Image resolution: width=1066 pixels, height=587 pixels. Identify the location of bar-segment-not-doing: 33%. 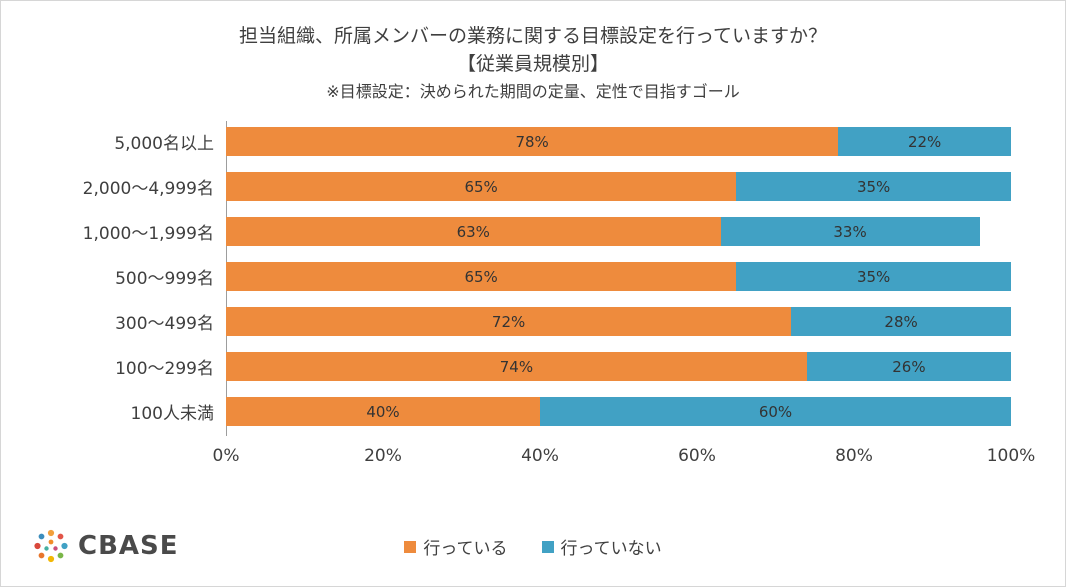
(850, 232).